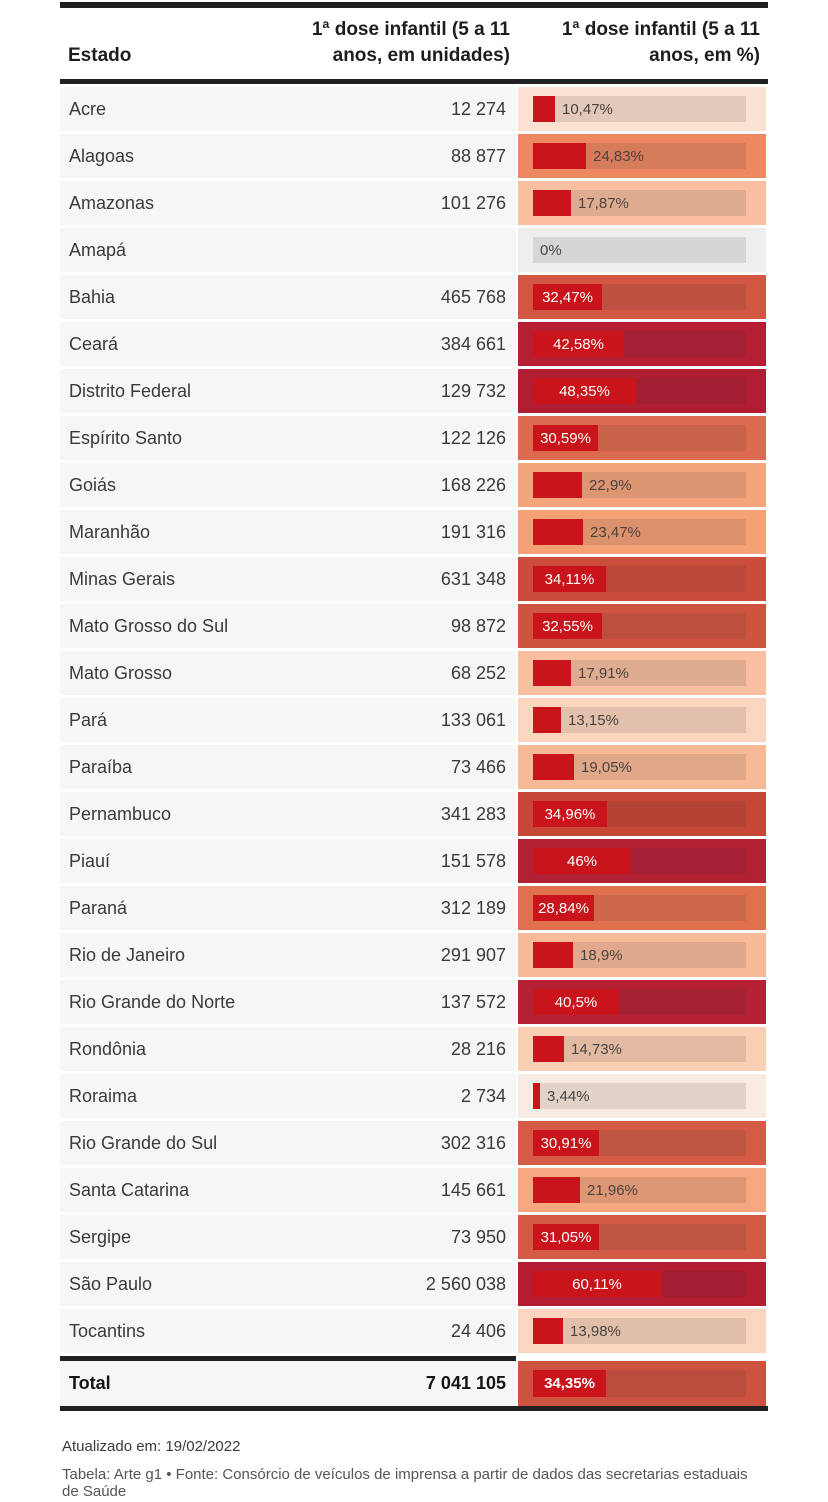  Describe the element at coordinates (642, 1237) in the screenshot. I see `pct-cell: 31,05%` at that location.